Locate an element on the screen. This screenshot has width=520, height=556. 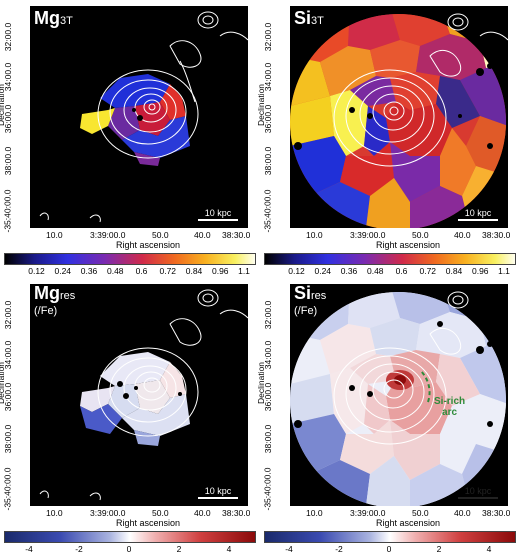
mg-bin-purple-left is located at coordinates (124, 123).